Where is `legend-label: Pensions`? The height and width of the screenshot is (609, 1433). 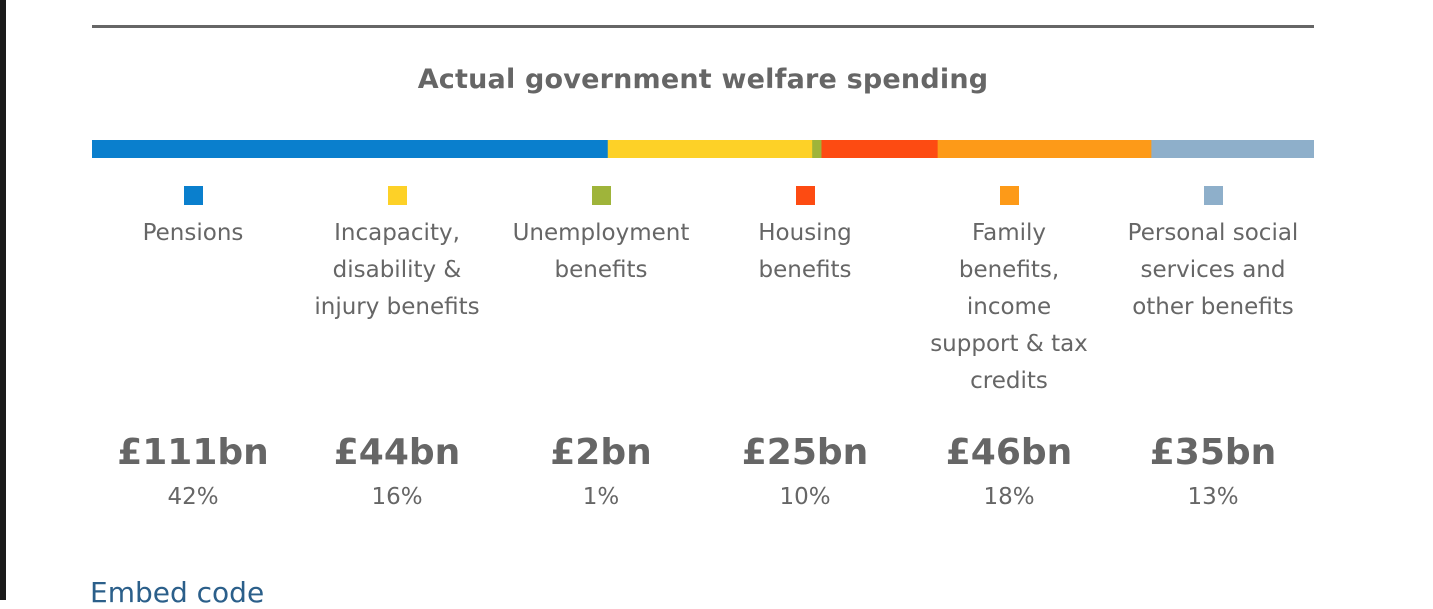
legend-label: Pensions is located at coordinates (193, 233).